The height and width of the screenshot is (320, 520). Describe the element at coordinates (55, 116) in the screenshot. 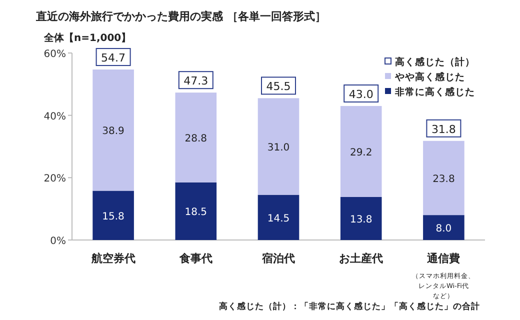

I see `y-tick-label: 40%` at that location.